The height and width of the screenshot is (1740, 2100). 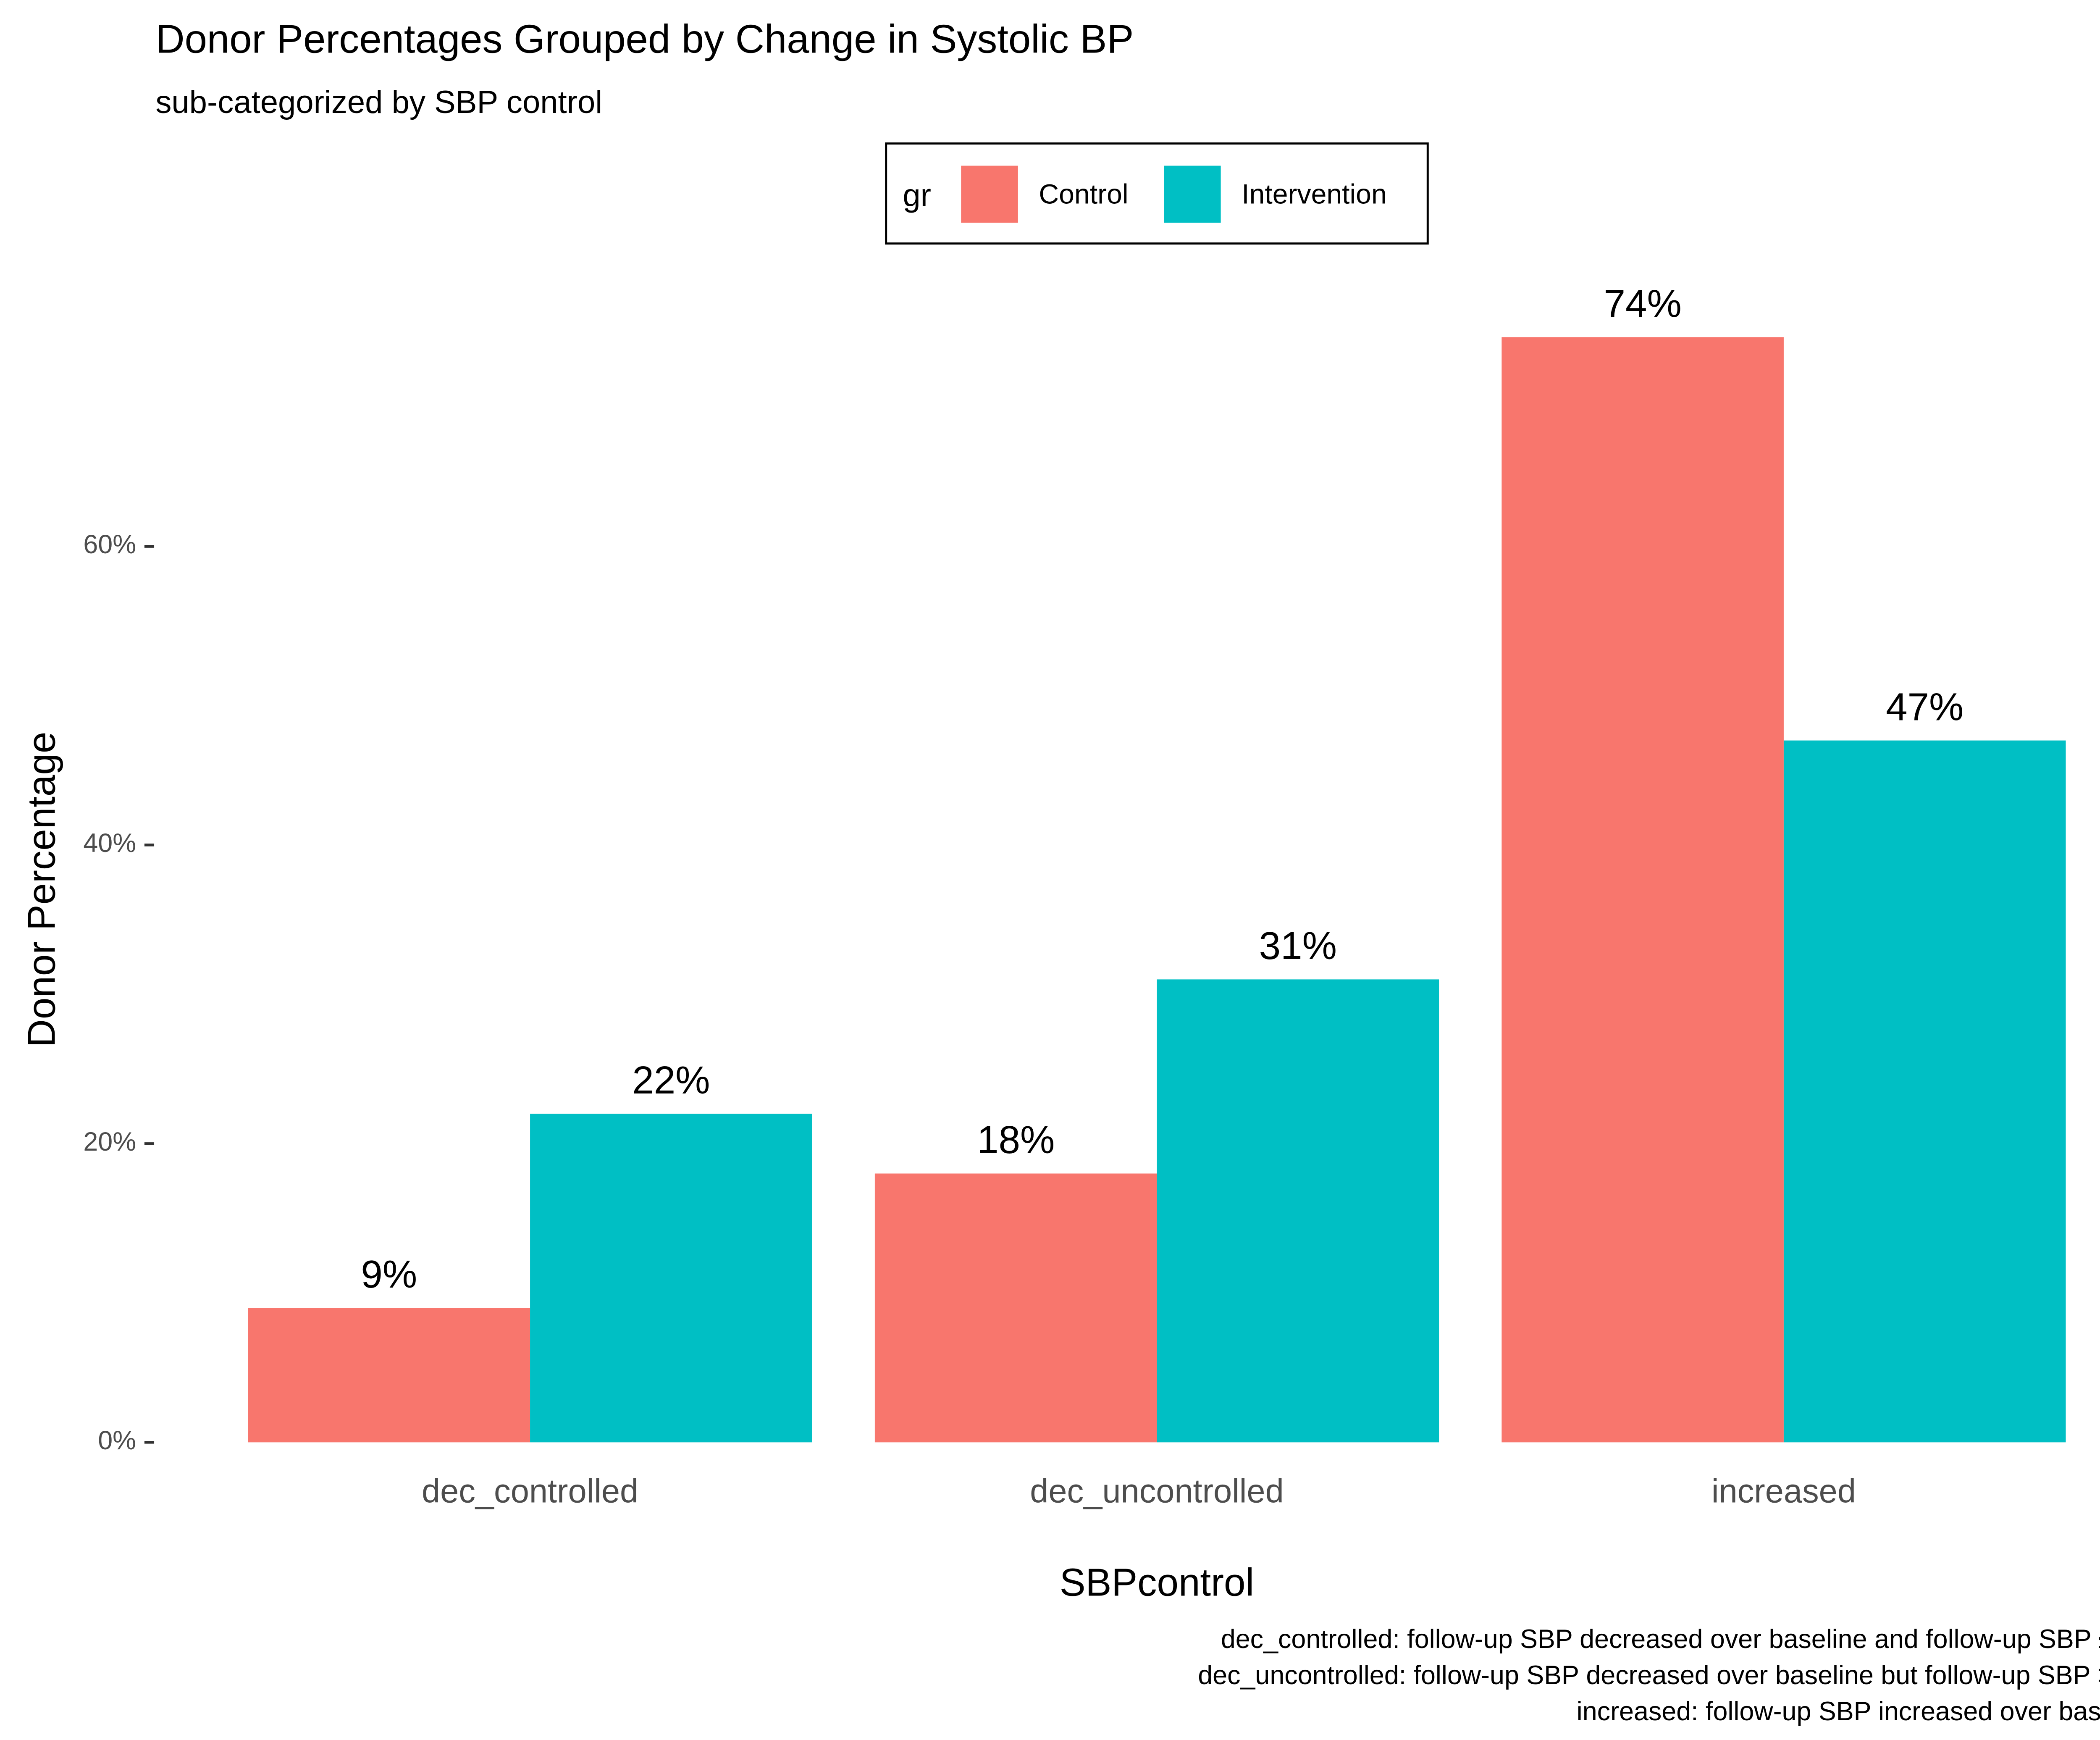 I want to click on x-axis-title: SBPcontrol, so click(x=1157, y=1582).